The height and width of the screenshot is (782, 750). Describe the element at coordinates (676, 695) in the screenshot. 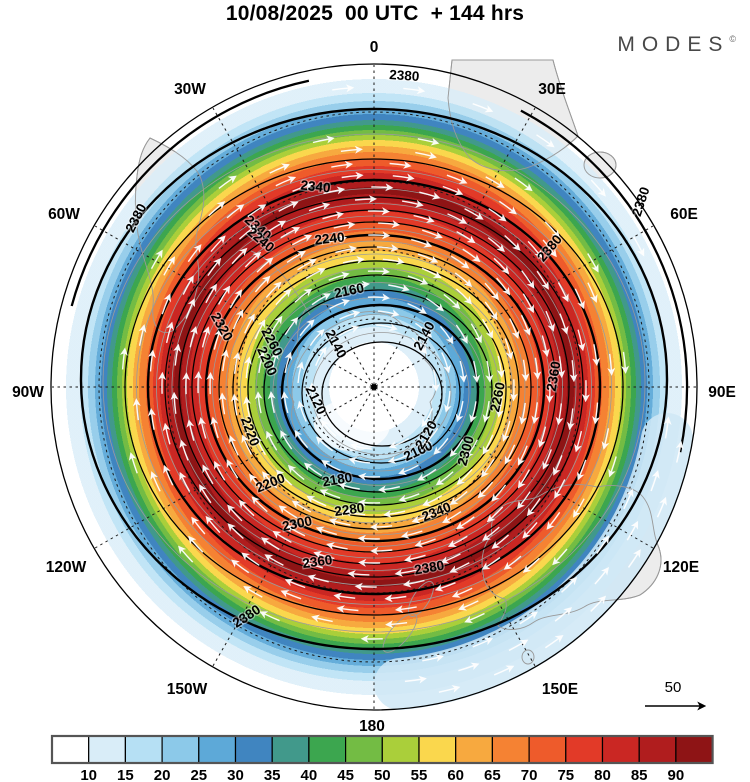

I see `vector-reference: 50` at that location.